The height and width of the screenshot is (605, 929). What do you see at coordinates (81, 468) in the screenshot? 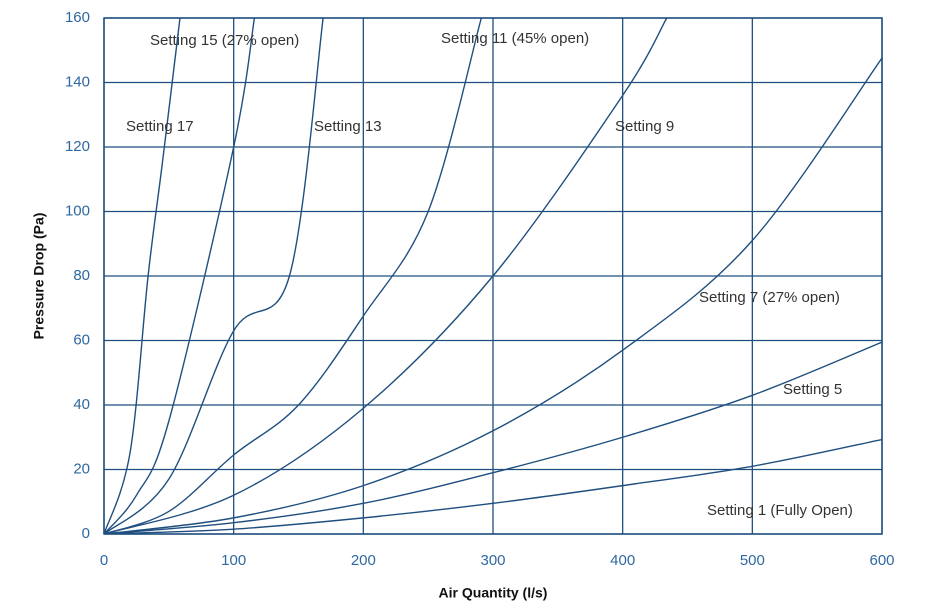
I see `y-tick-label: 20` at bounding box center [81, 468].